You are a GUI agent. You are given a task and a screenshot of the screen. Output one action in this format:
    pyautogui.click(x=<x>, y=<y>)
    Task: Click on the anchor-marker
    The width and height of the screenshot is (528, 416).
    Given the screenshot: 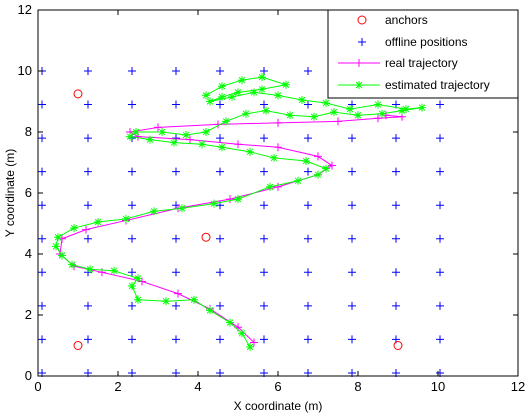 What is the action you would take?
    pyautogui.click(x=78, y=345)
    